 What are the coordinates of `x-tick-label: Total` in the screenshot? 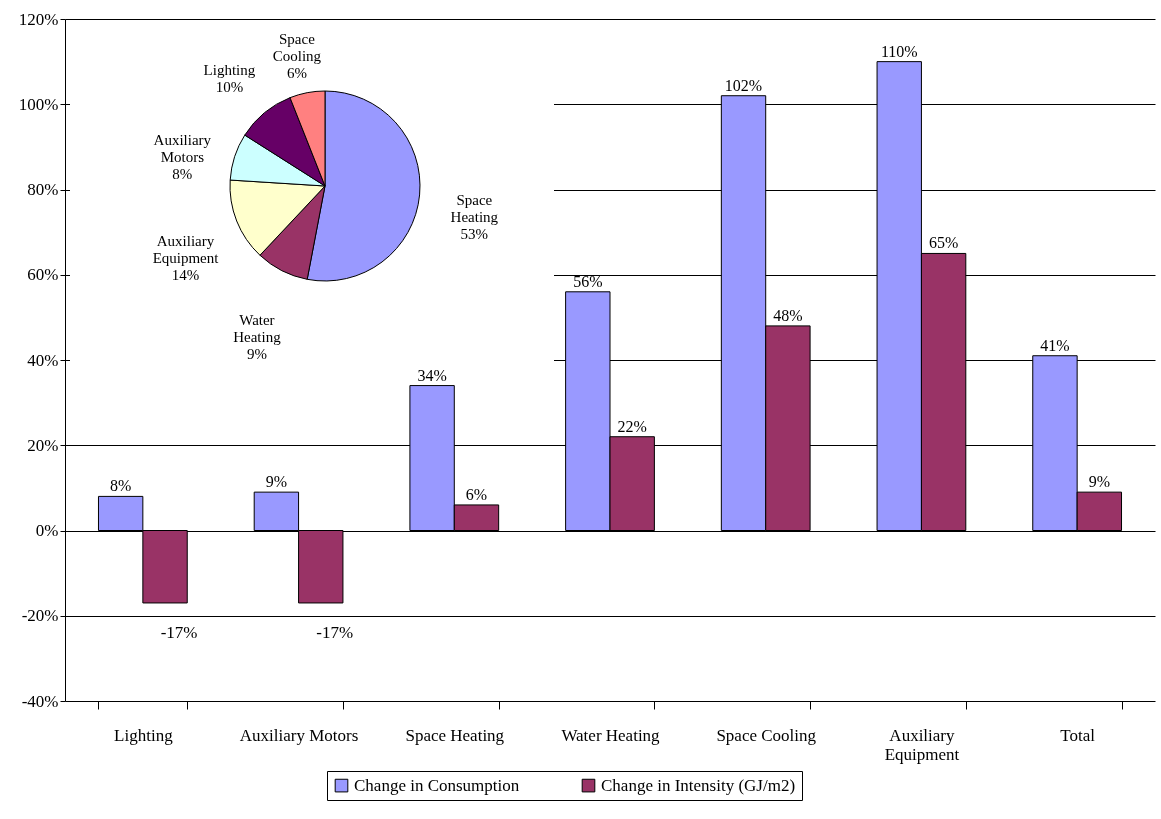 It's located at (1078, 735).